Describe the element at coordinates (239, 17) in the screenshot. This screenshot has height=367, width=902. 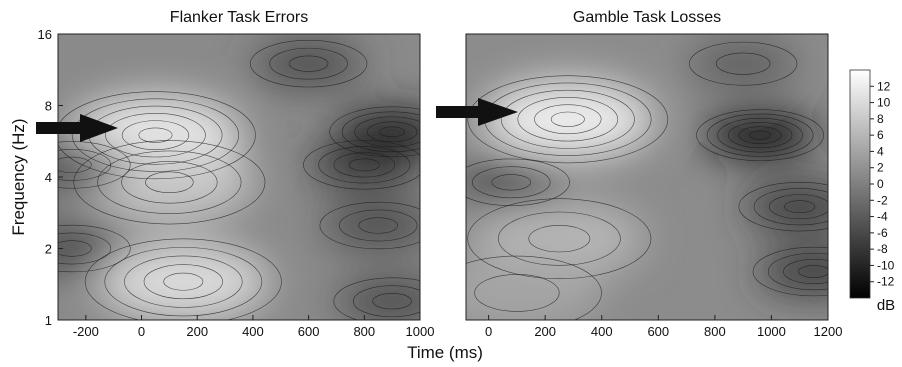
I see `panel-title-flanker: Flanker Task Errors` at that location.